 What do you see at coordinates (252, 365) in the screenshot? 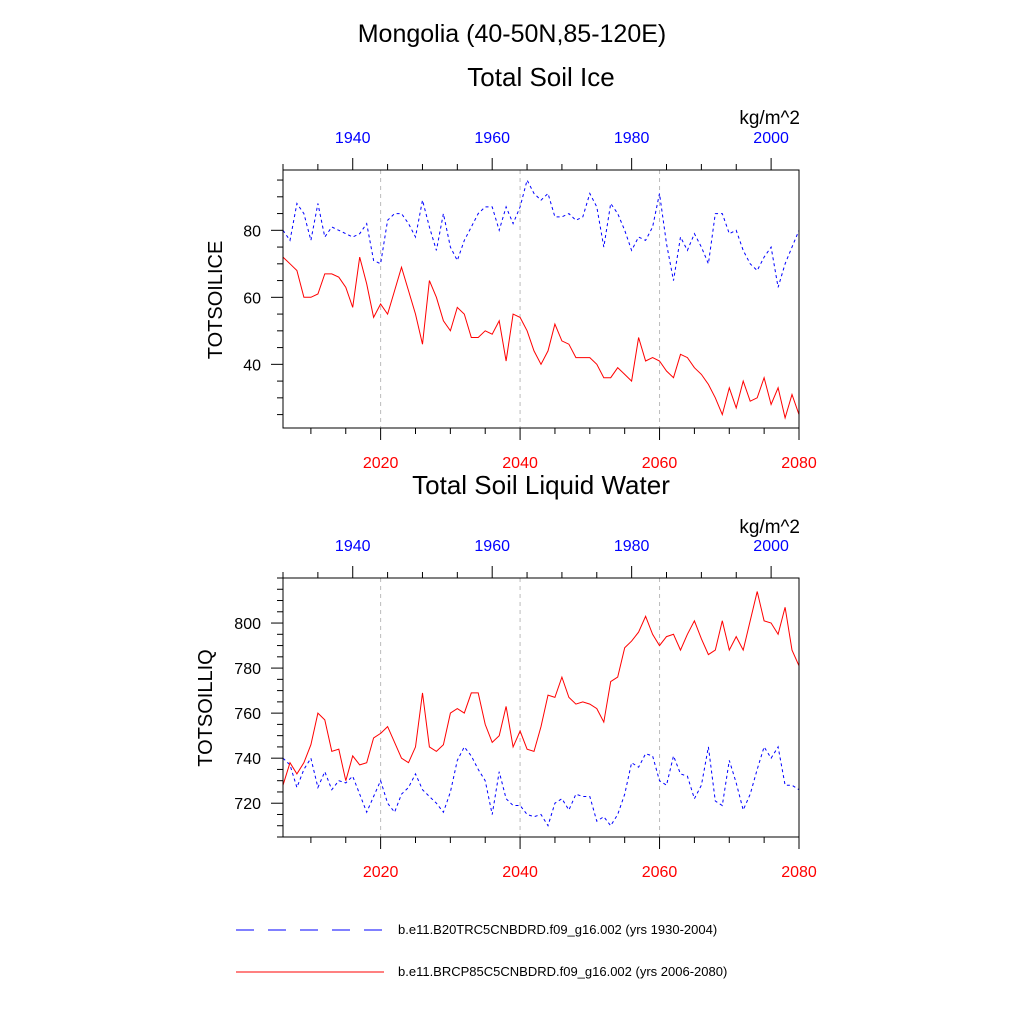
I see `y-tick-label: 40` at bounding box center [252, 365].